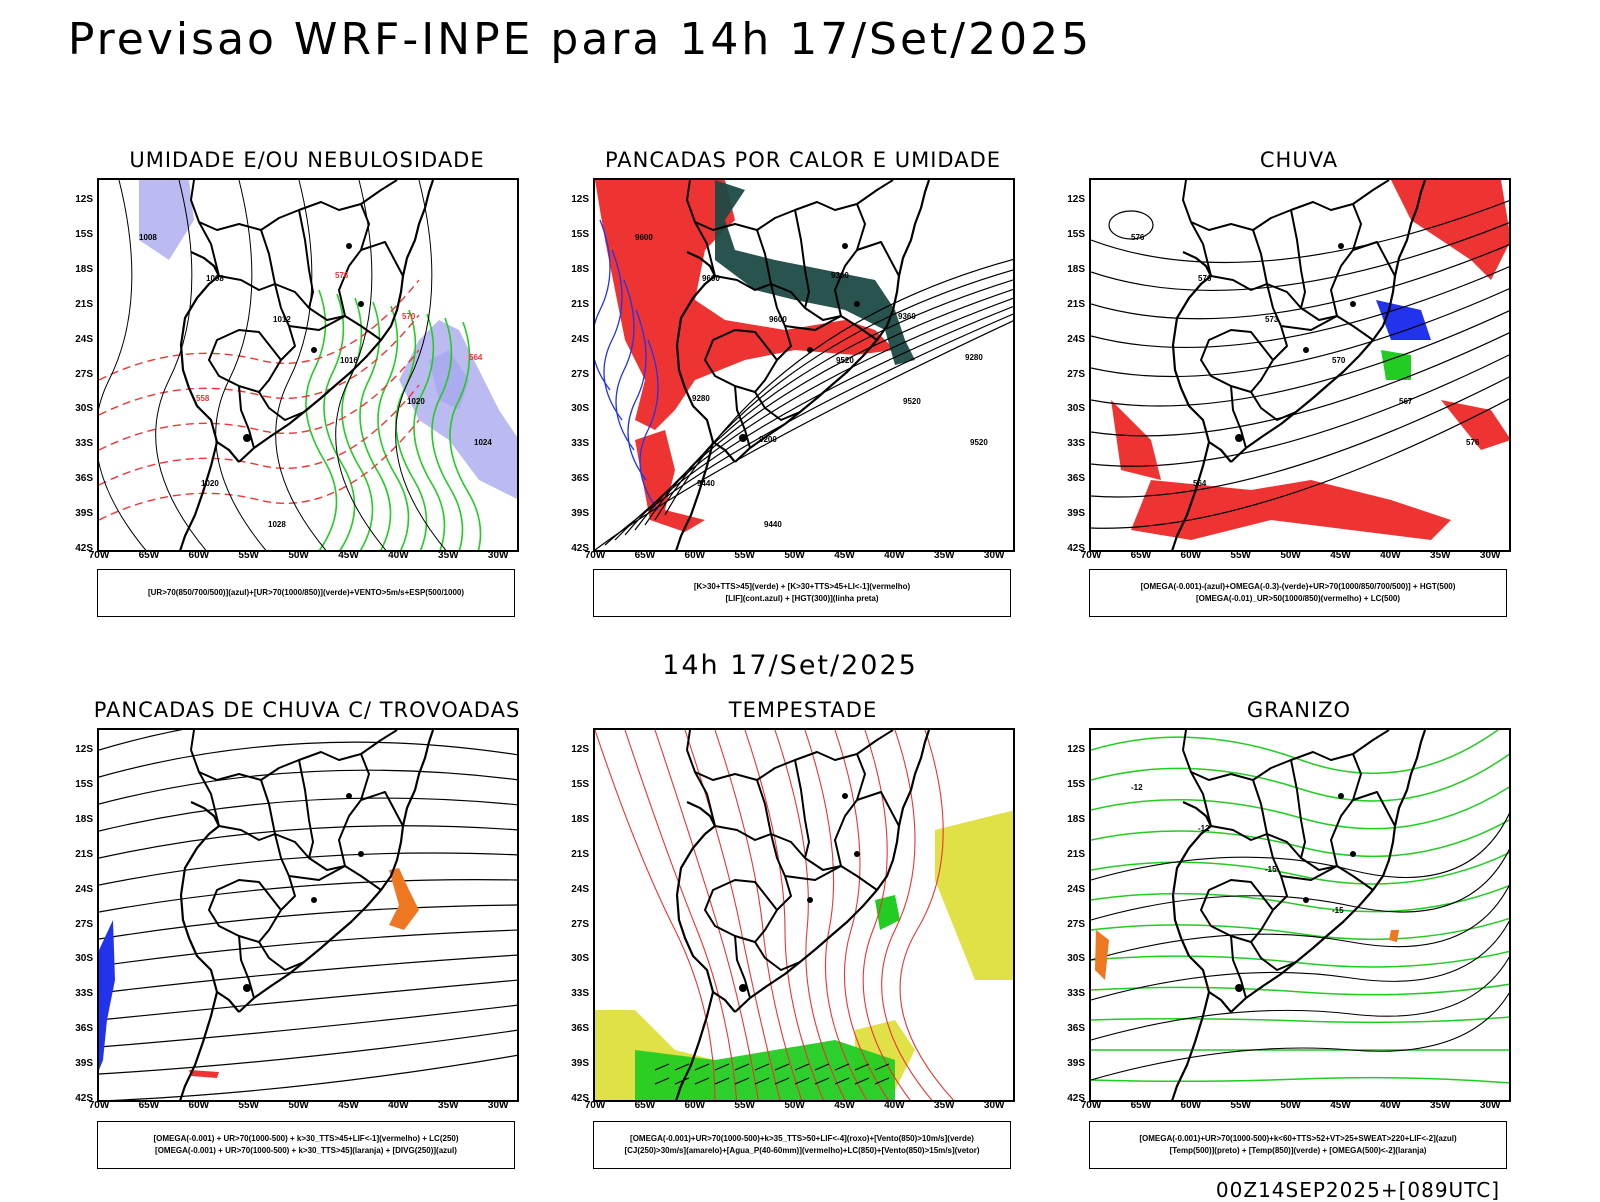 The width and height of the screenshot is (1600, 1202). Describe the element at coordinates (768, 439) in the screenshot. I see `contour-label: 9200` at that location.